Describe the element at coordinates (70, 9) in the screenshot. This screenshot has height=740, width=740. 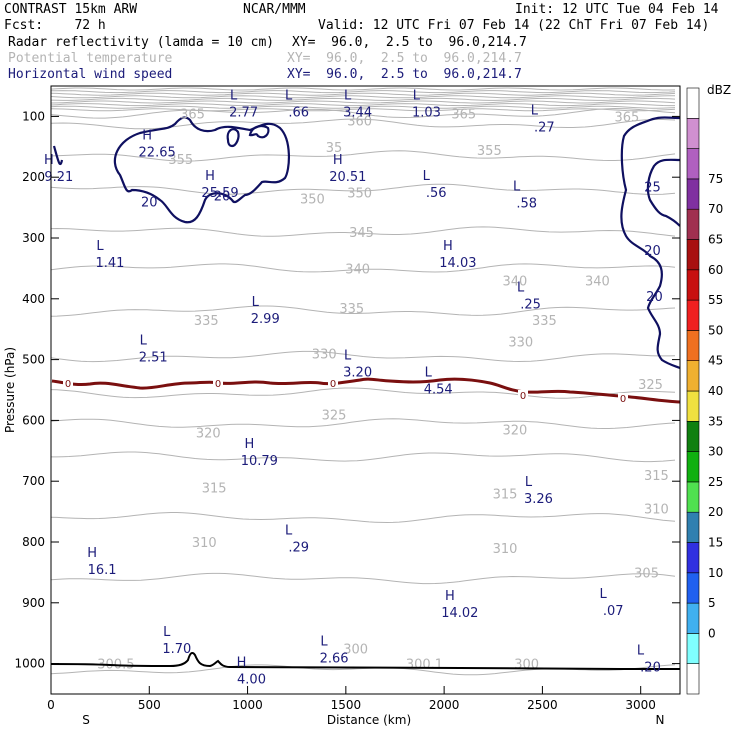
I see `model-title: CONTRAST 15km ARW` at that location.